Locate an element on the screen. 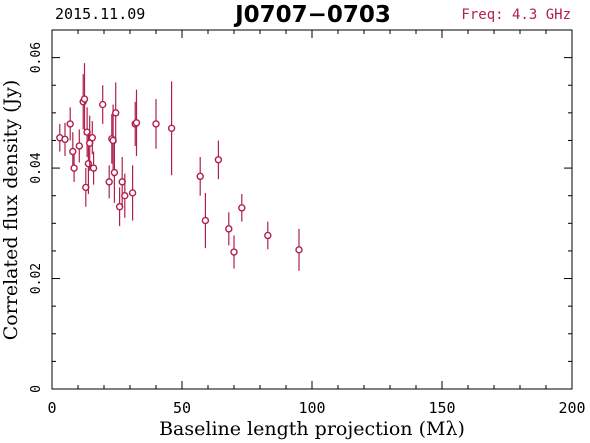 The height and width of the screenshot is (443, 590). x-tick-label: 0 is located at coordinates (51, 408).